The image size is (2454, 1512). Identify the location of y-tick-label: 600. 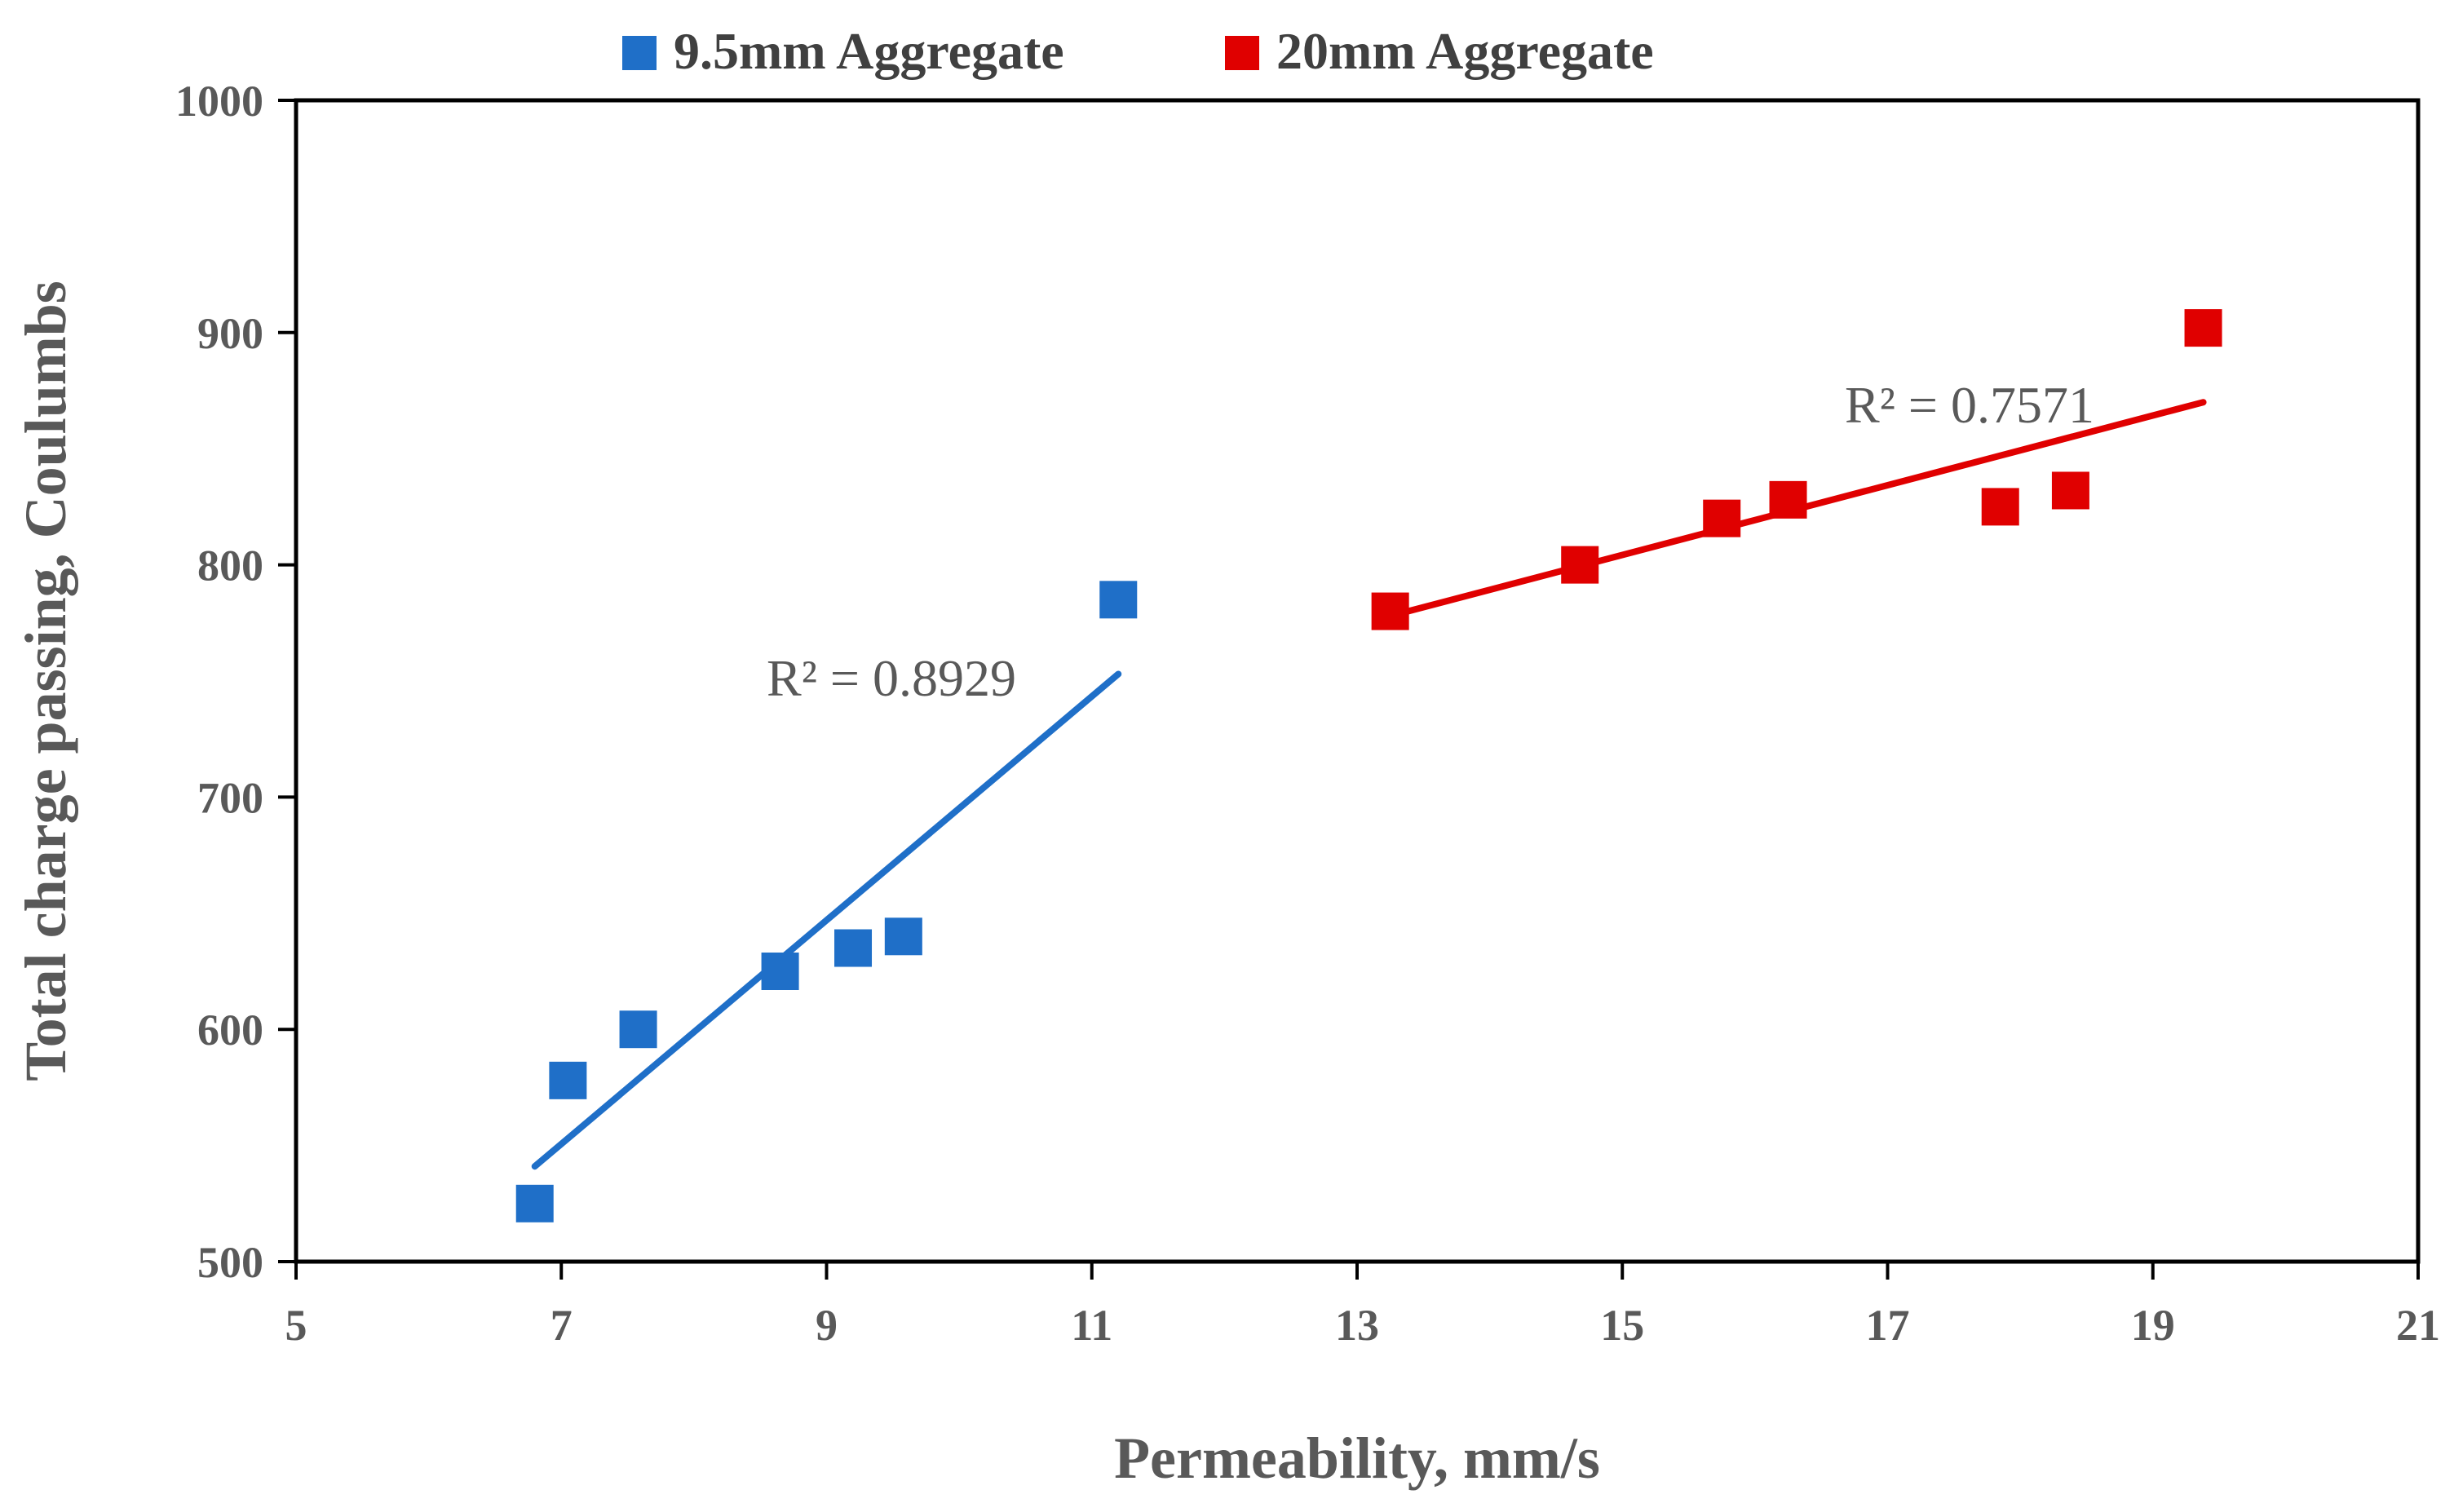
(230, 1030).